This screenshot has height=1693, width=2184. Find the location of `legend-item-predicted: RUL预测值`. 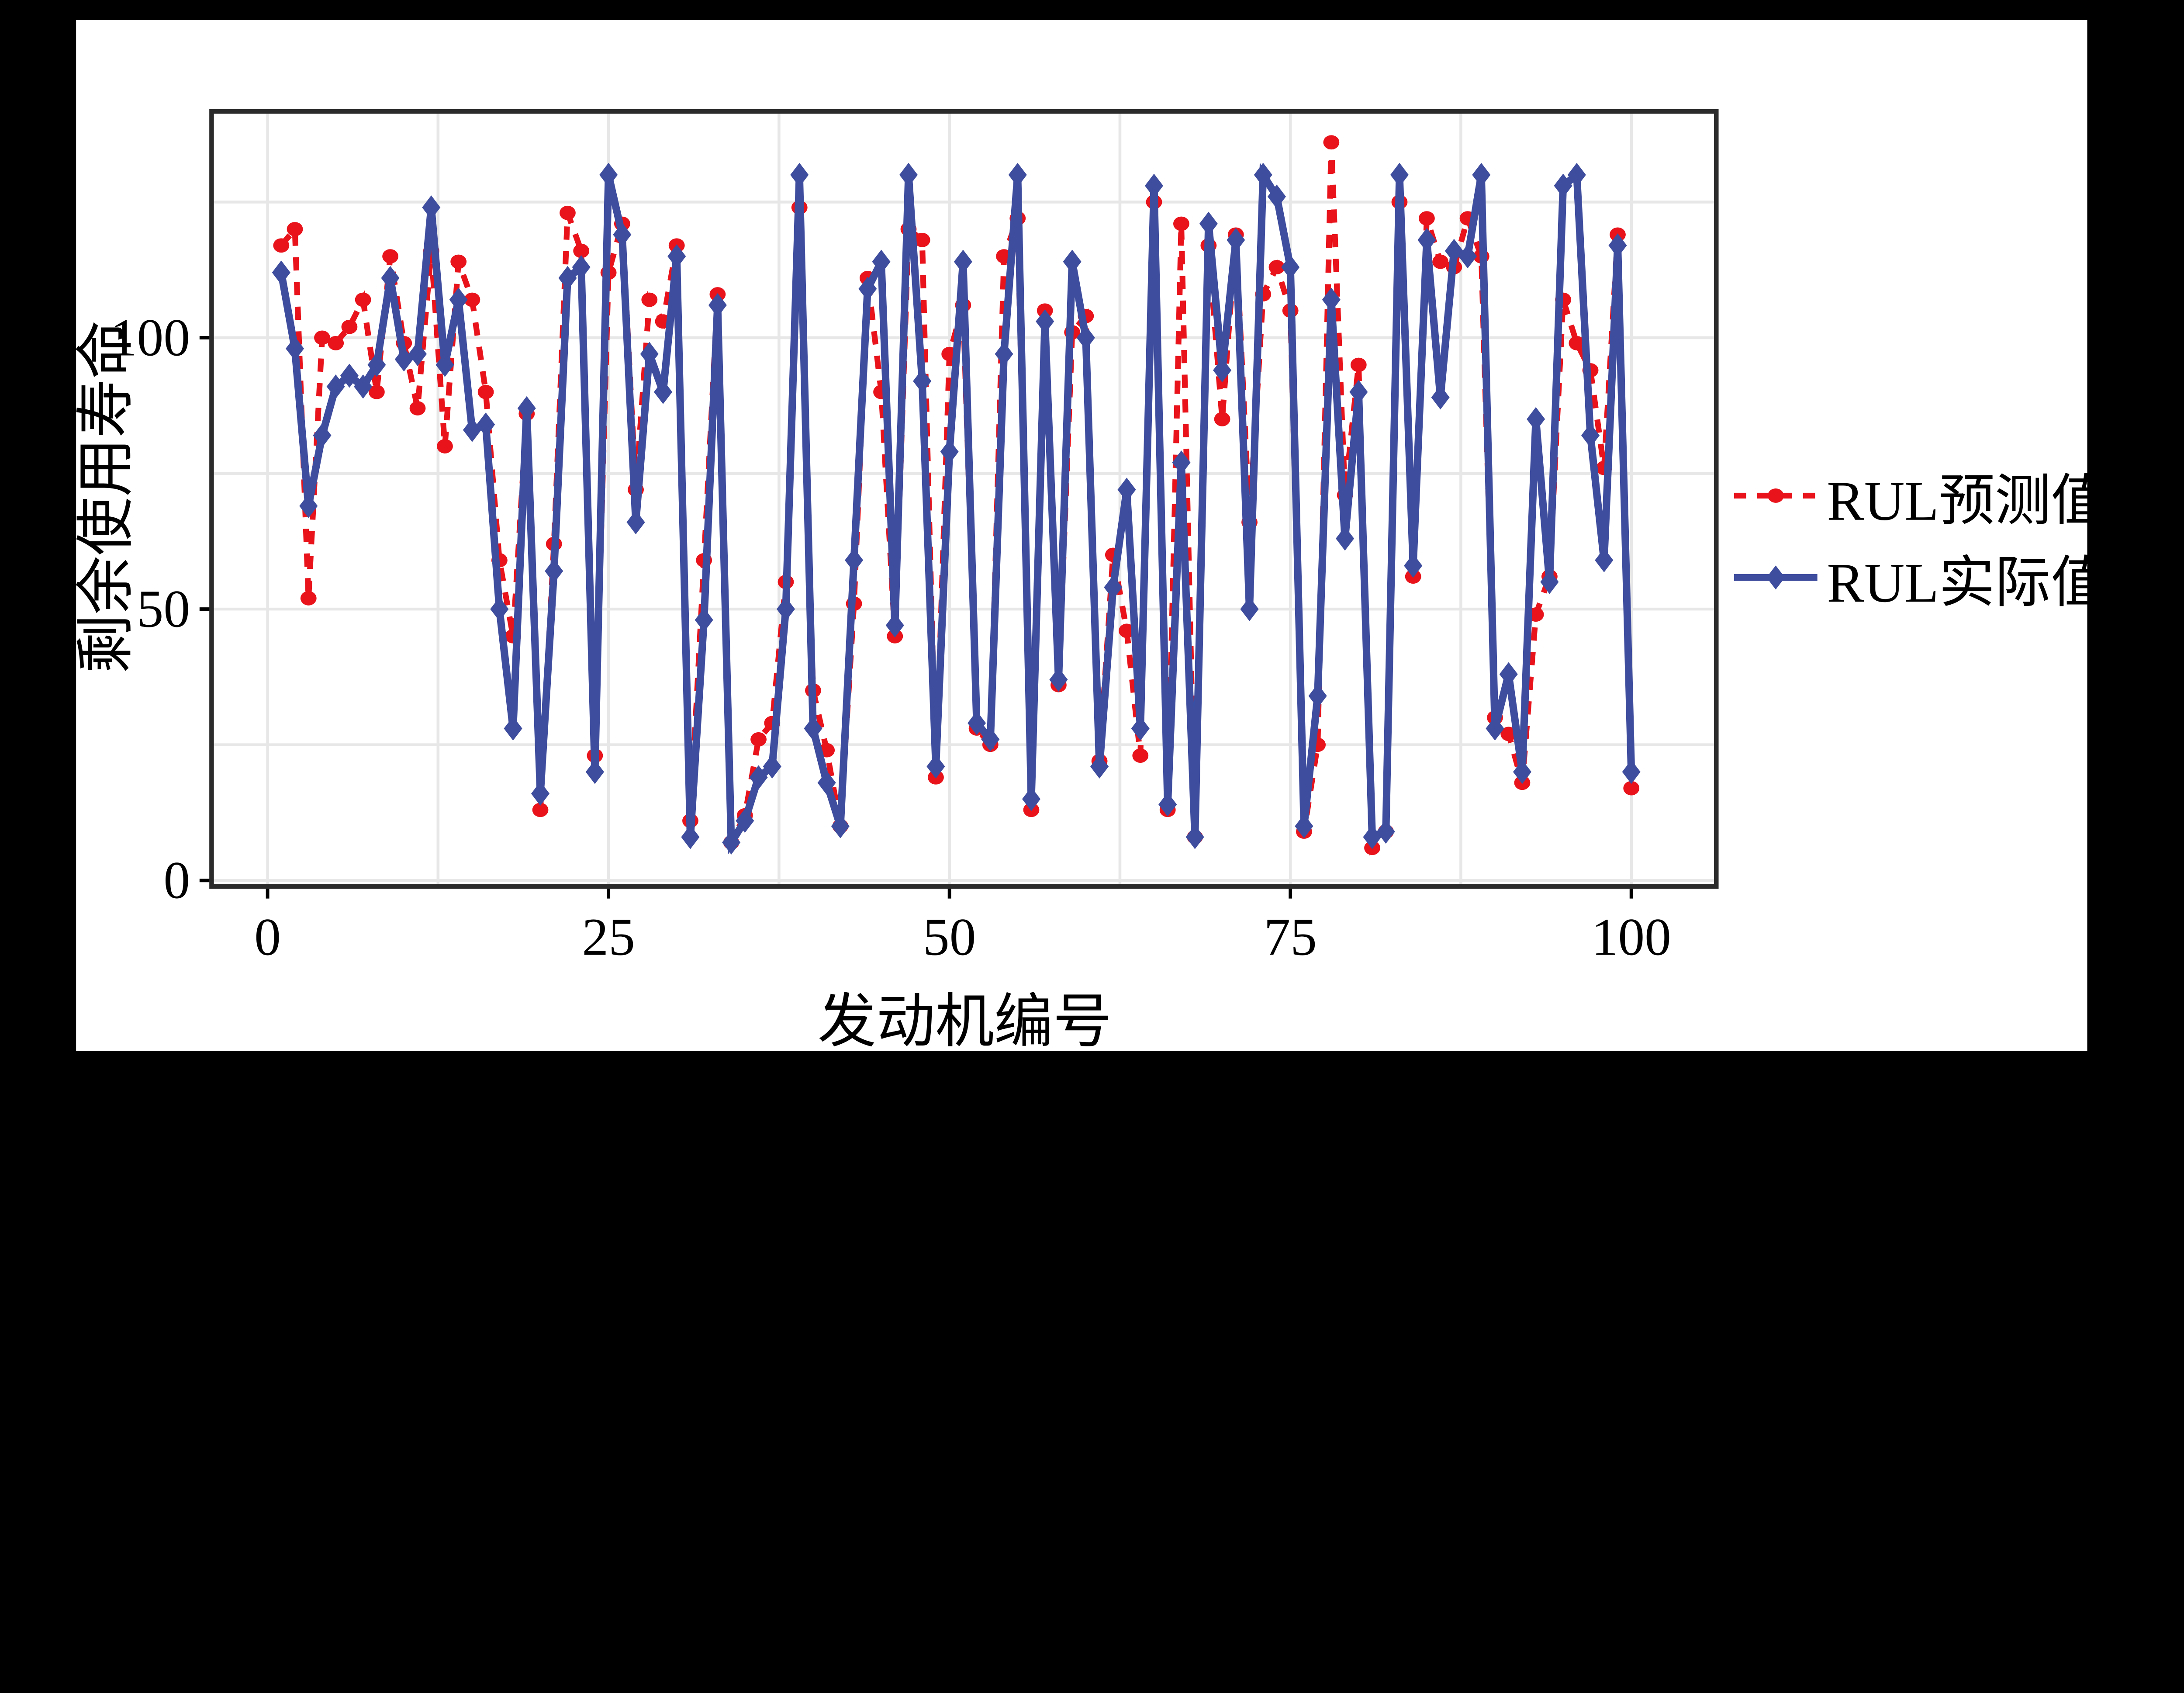

legend-item-predicted: RUL预测值 is located at coordinates (1920, 495).